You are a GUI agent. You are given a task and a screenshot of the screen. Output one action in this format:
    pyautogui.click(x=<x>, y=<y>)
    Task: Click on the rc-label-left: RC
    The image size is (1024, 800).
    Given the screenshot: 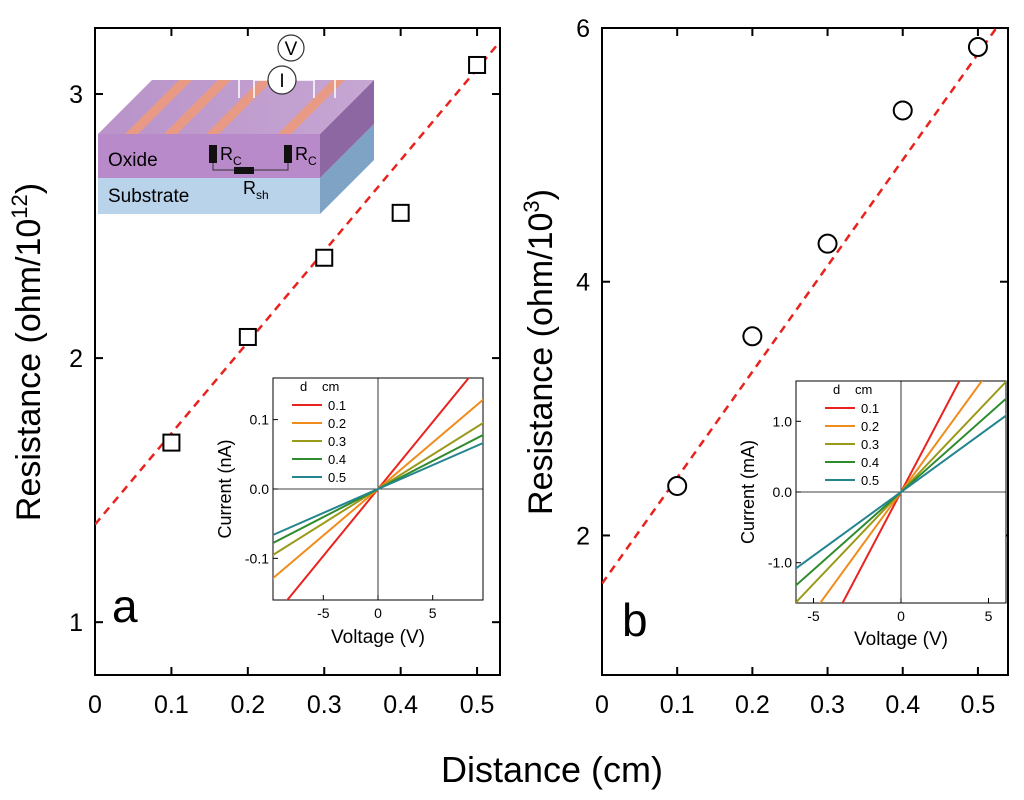 What is the action you would take?
    pyautogui.click(x=231, y=156)
    